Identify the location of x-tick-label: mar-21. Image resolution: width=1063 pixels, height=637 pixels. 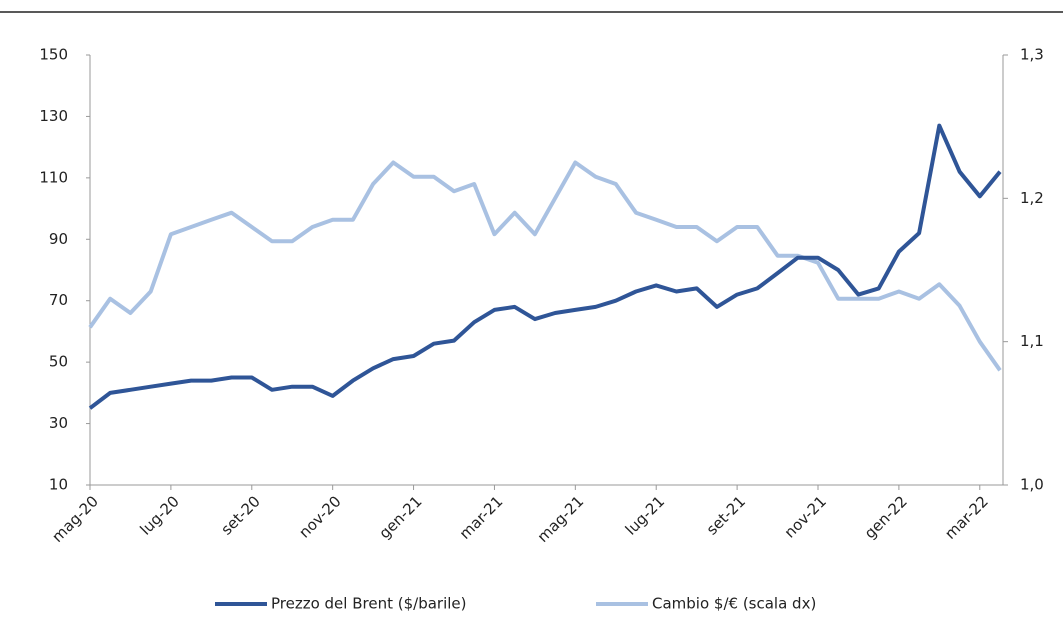
(481, 517).